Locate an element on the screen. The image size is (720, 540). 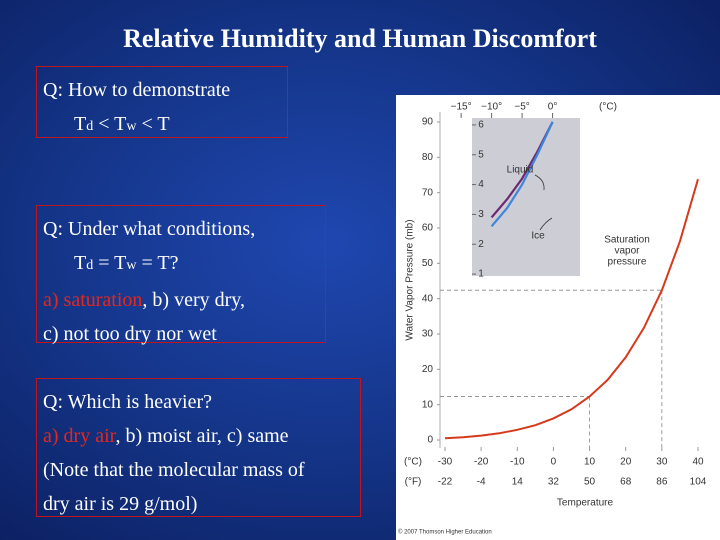
x-axis-label: Temperature is located at coordinates (585, 503).